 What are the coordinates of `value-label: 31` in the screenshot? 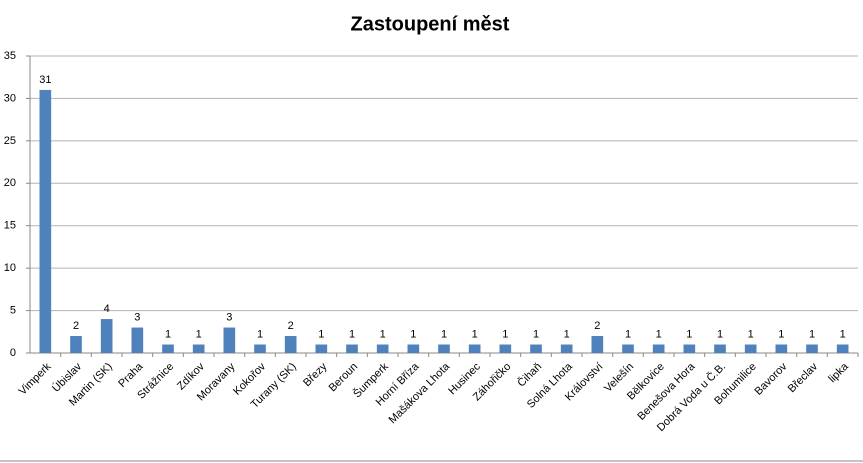 It's located at (45, 80).